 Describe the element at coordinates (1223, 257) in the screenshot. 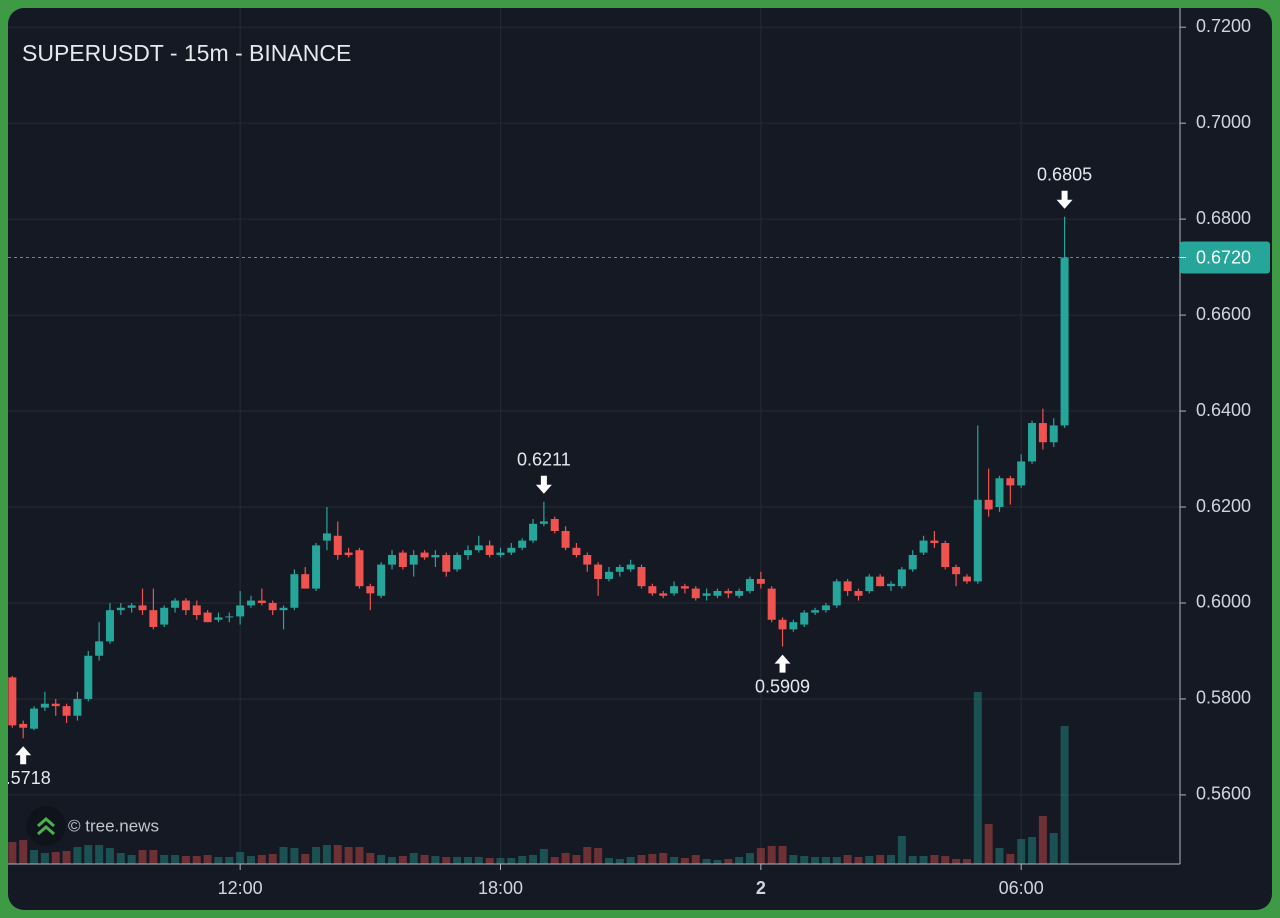

I see `last-price-label: 0.6720` at that location.